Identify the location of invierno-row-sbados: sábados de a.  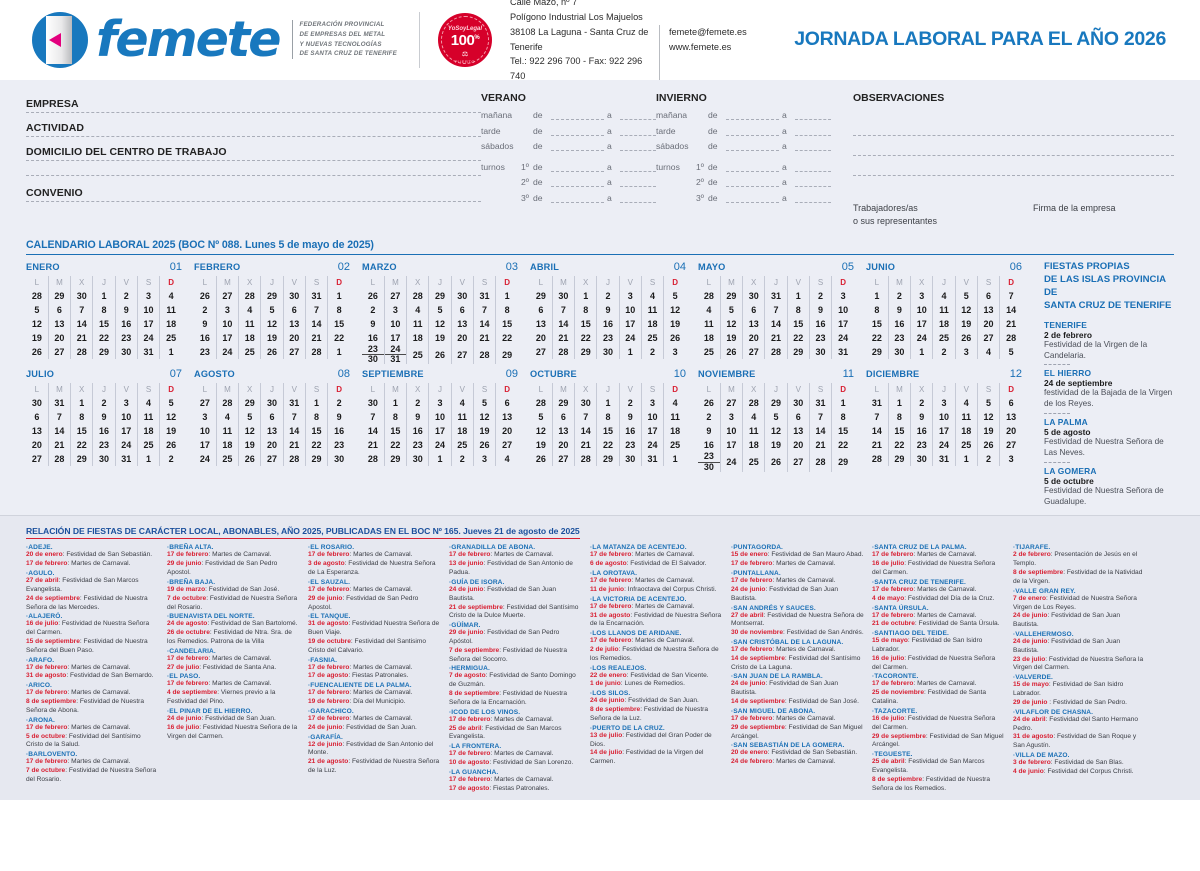
(743, 146).